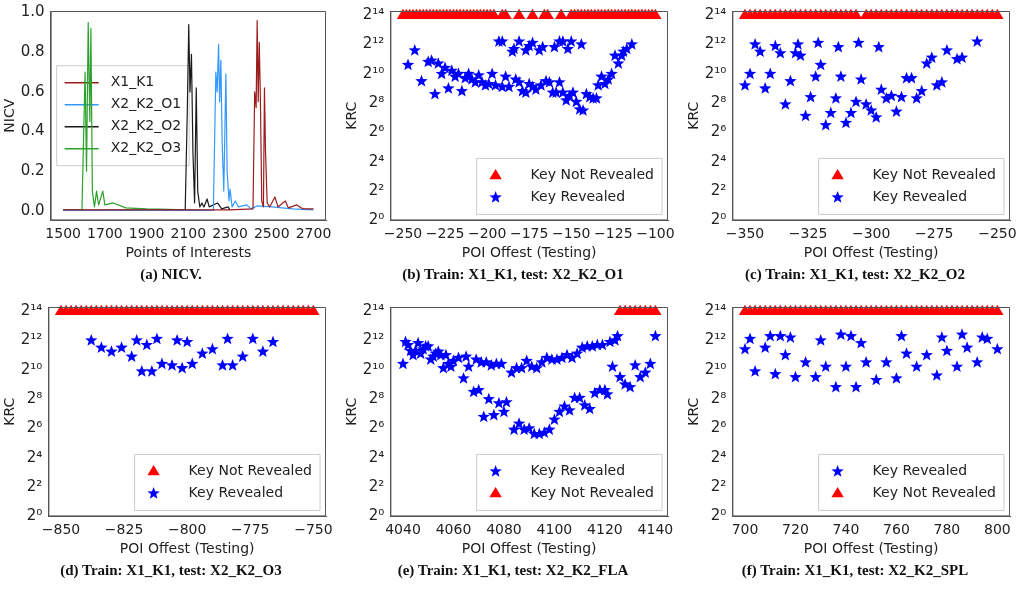 Image resolution: width=1026 pixels, height=595 pixels. Describe the element at coordinates (513, 274) in the screenshot. I see `text: (b) Train: X1_K1, test: X2_K2_O1` at that location.